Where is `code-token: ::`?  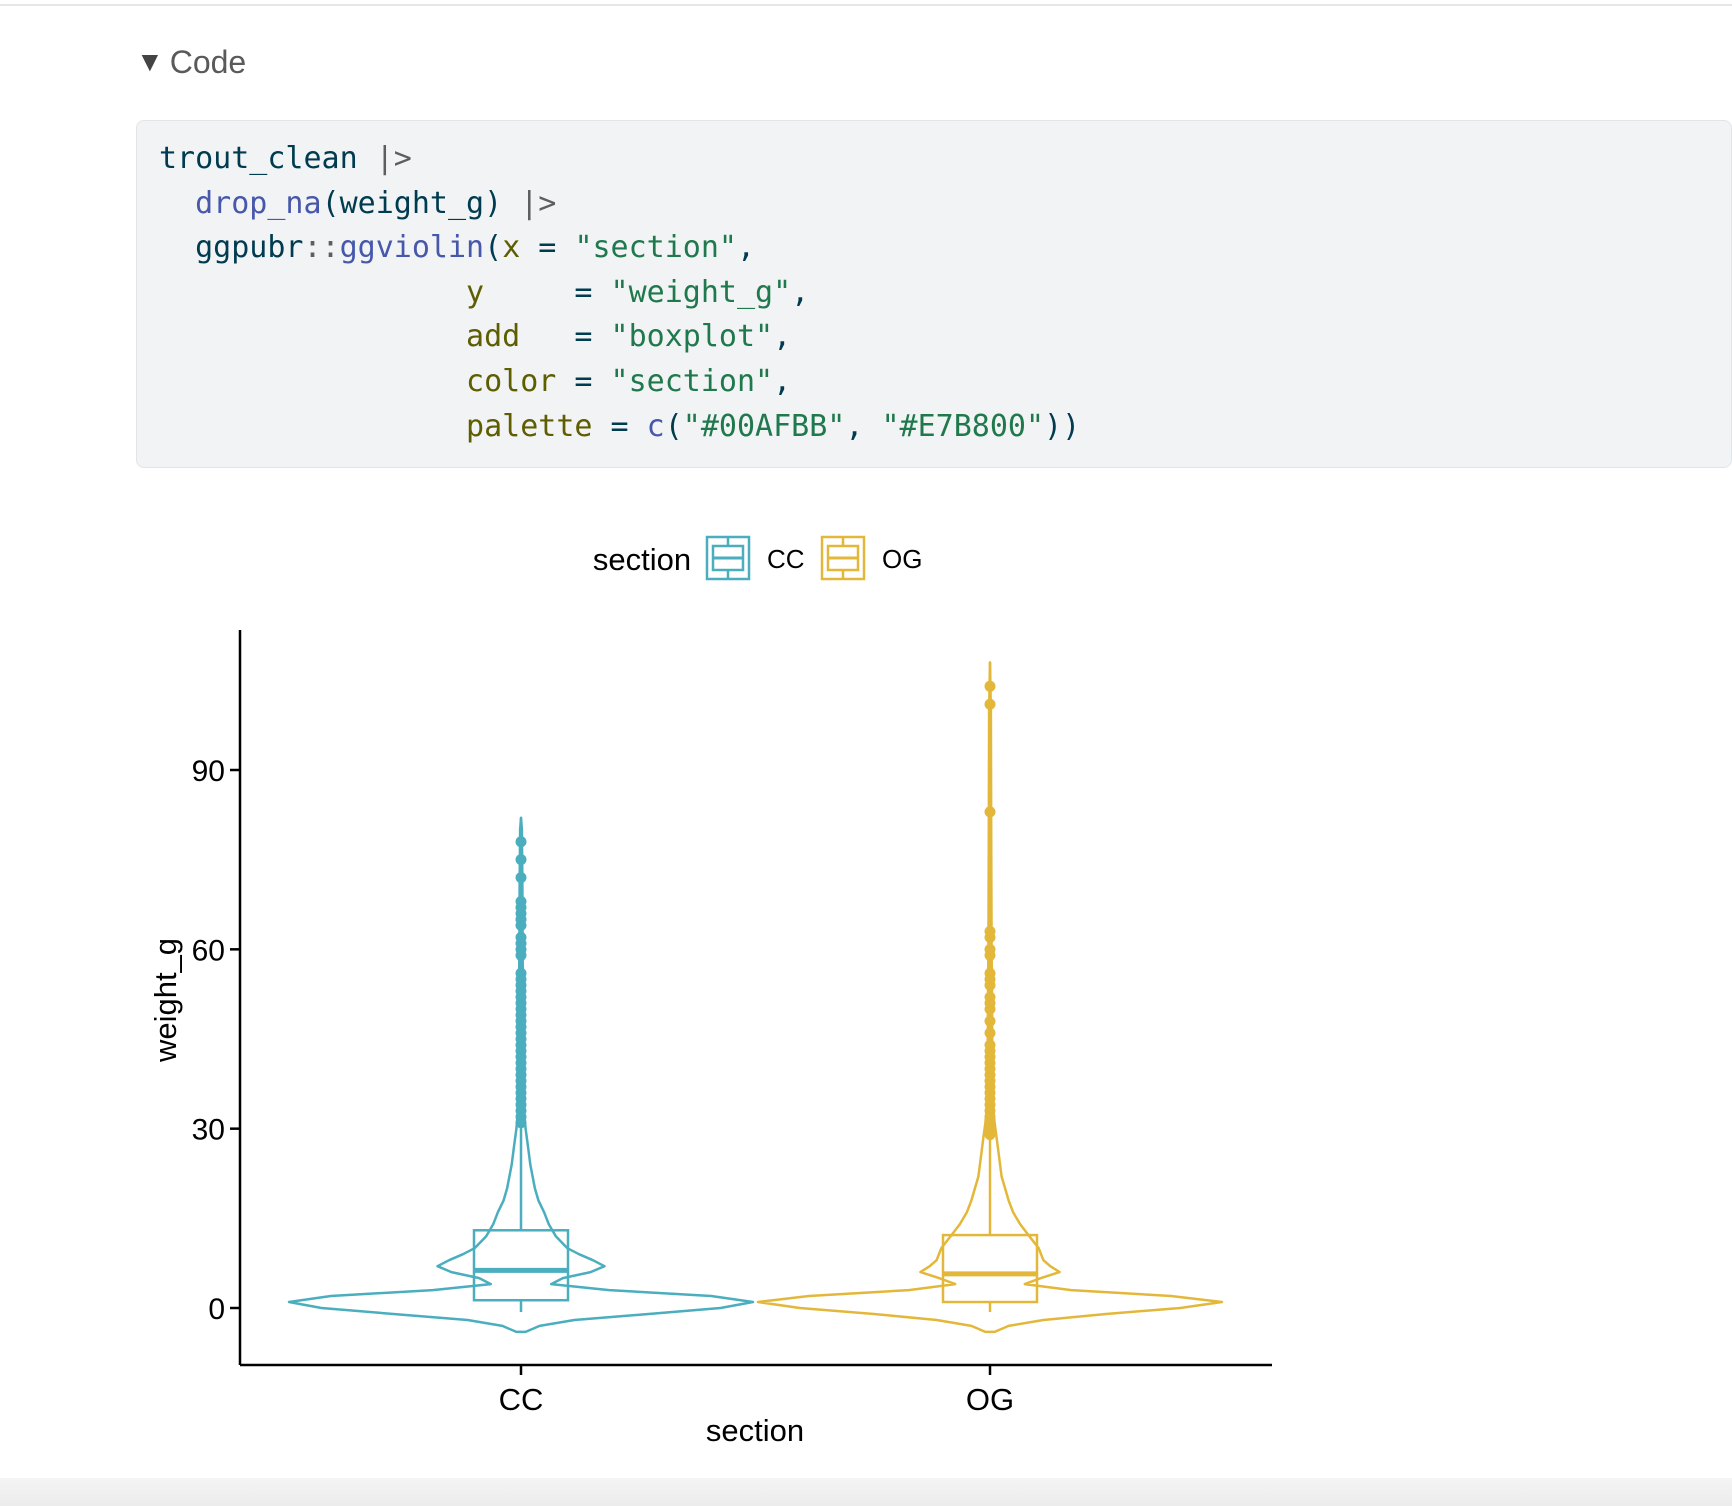 code-token: :: is located at coordinates (321, 248).